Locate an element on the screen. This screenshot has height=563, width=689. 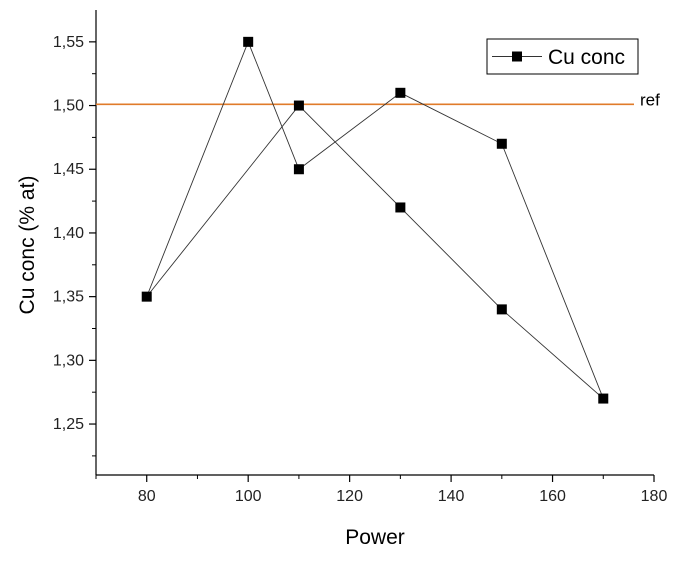
x-tick-label: 180 is located at coordinates (654, 496).